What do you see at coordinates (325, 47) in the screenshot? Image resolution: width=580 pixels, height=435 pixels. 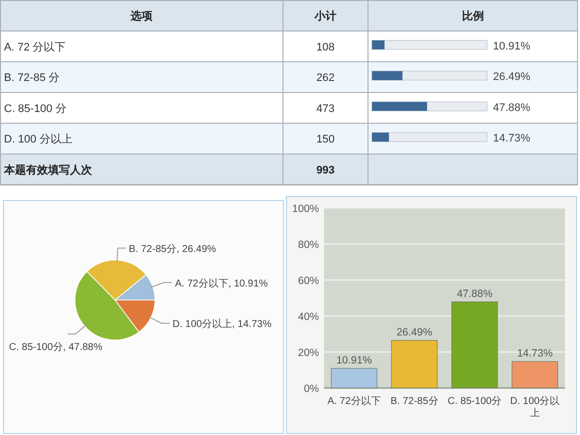 I see `text: 108` at bounding box center [325, 47].